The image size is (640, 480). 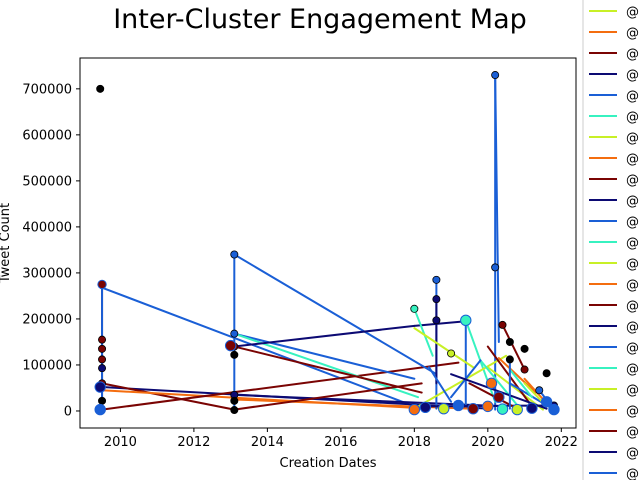 What do you see at coordinates (632, 117) in the screenshot?
I see `legend-label-5: @` at bounding box center [632, 117].